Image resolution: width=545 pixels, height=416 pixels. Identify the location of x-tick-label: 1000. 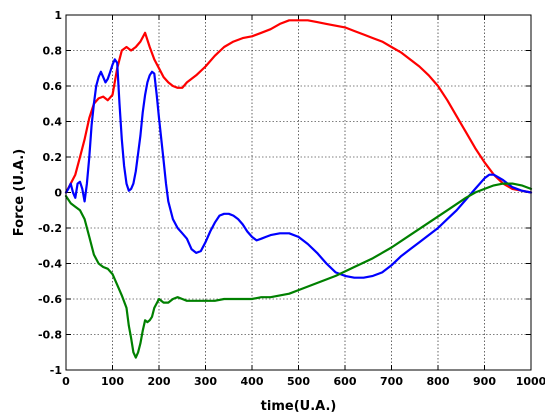
(530, 381).